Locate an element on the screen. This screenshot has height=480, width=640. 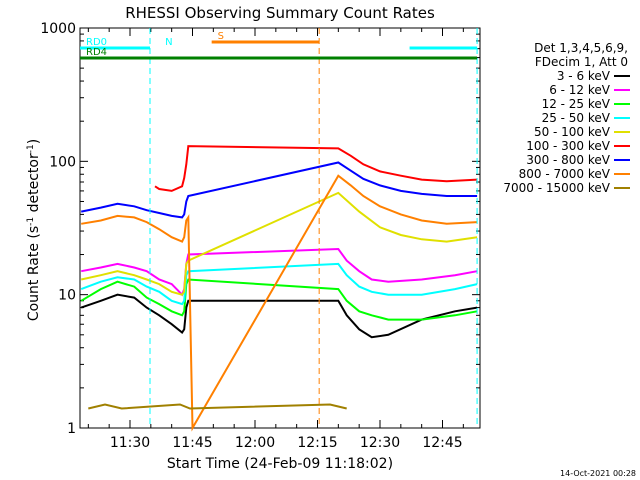
x-tick-label: 11:30 is located at coordinates (130, 443).